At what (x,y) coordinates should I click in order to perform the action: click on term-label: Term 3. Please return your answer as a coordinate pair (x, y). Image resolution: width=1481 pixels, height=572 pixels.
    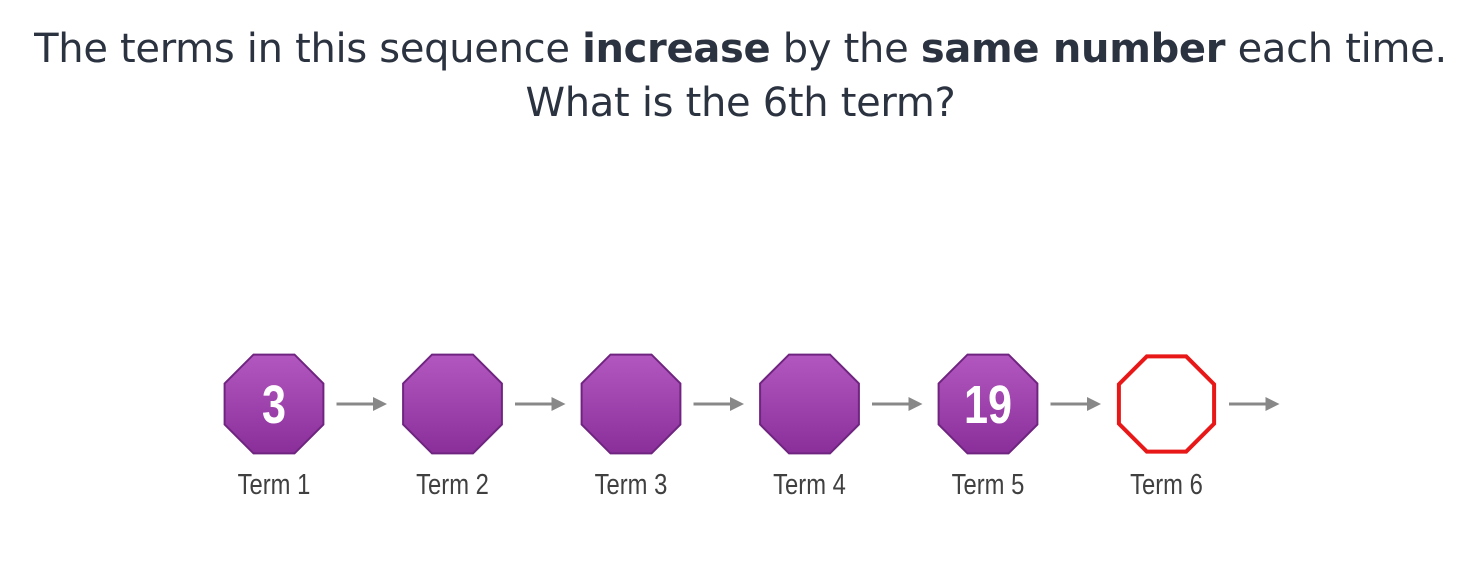
    Looking at the image, I should click on (631, 484).